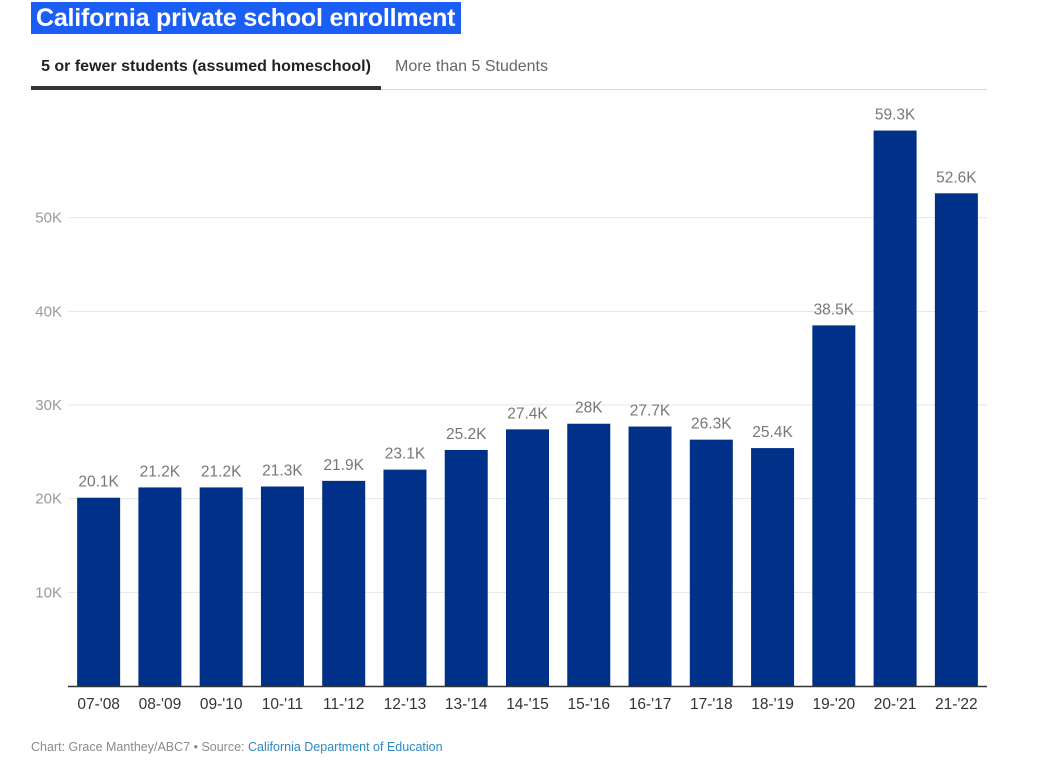 This screenshot has width=1047, height=772. What do you see at coordinates (834, 309) in the screenshot?
I see `bar-value-label: 38.5K` at bounding box center [834, 309].